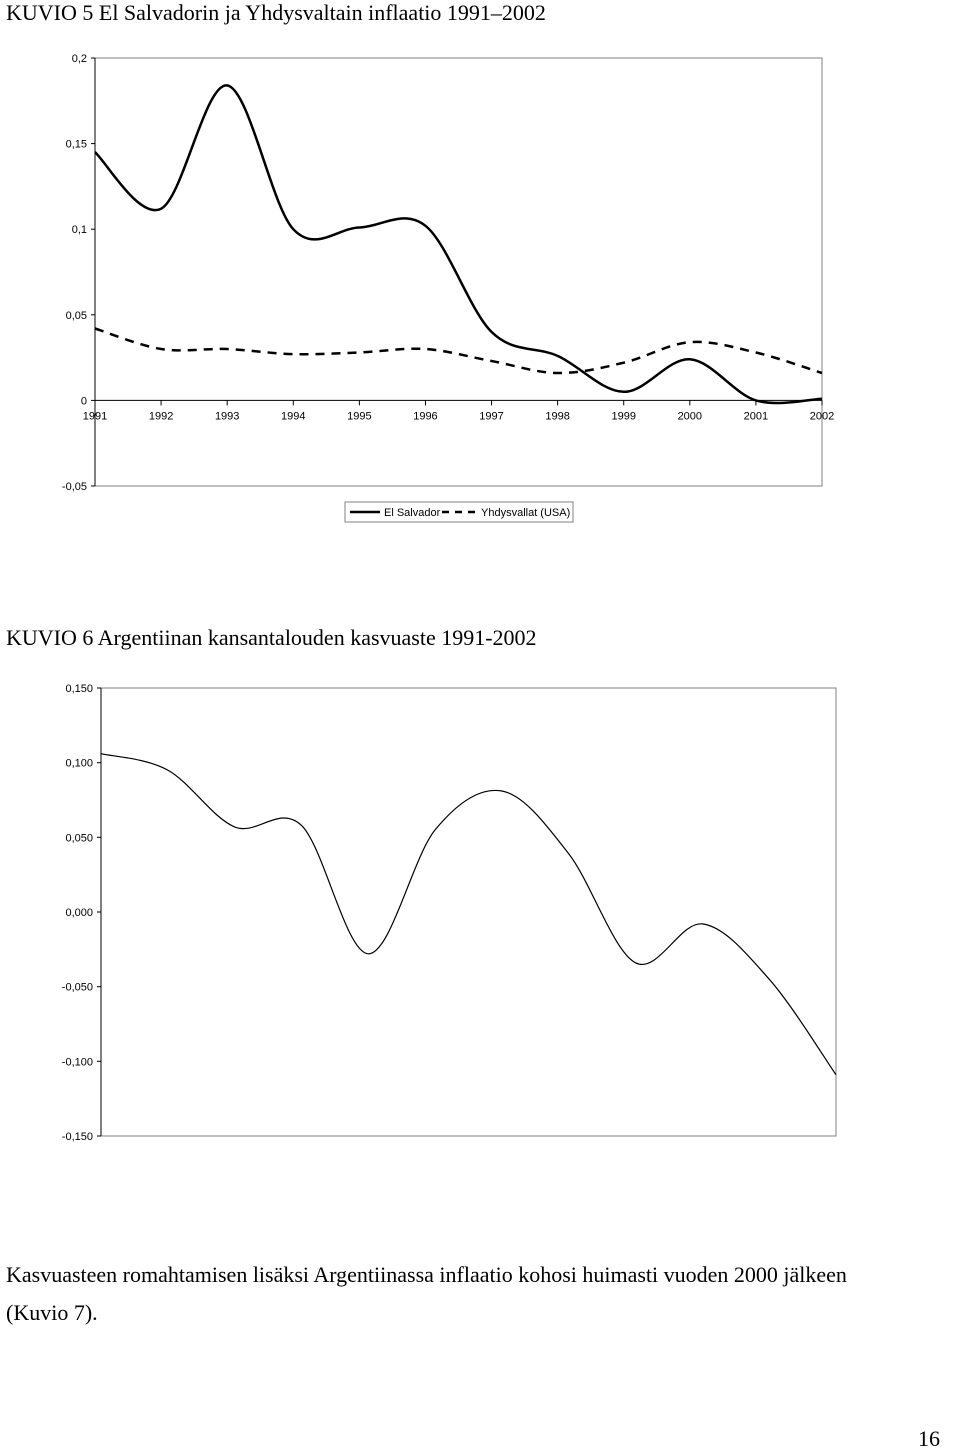 This screenshot has height=1451, width=960. What do you see at coordinates (77, 1137) in the screenshot?
I see `y-tick-label: -0,150` at bounding box center [77, 1137].